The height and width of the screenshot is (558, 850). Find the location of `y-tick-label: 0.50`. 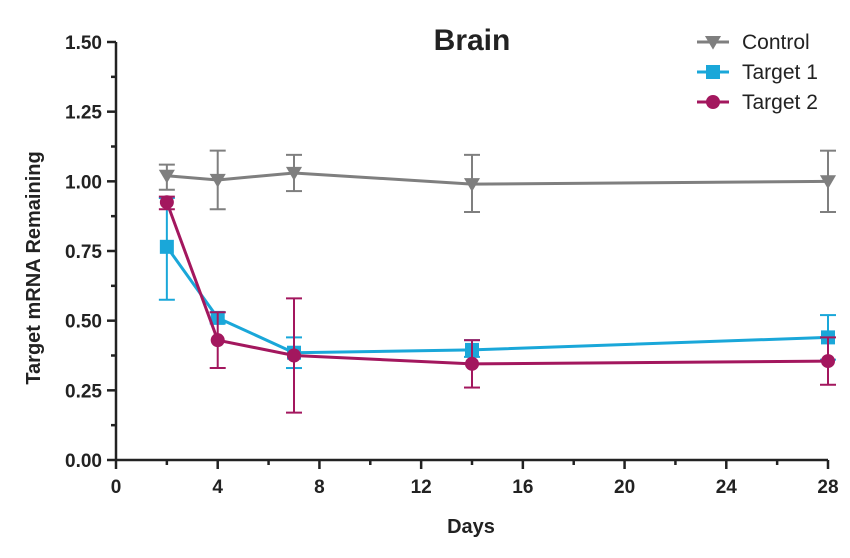

y-tick-label: 0.50 is located at coordinates (83, 322).